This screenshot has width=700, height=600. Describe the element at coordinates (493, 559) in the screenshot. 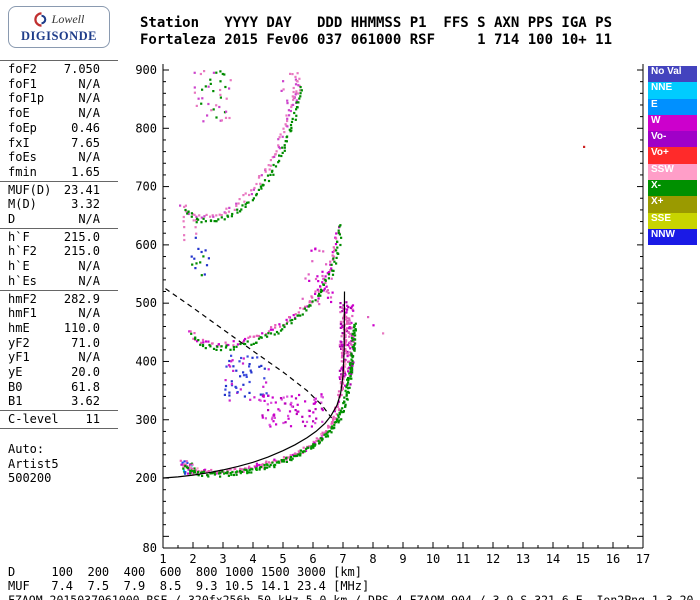

I see `svg-text: 12` at that location.